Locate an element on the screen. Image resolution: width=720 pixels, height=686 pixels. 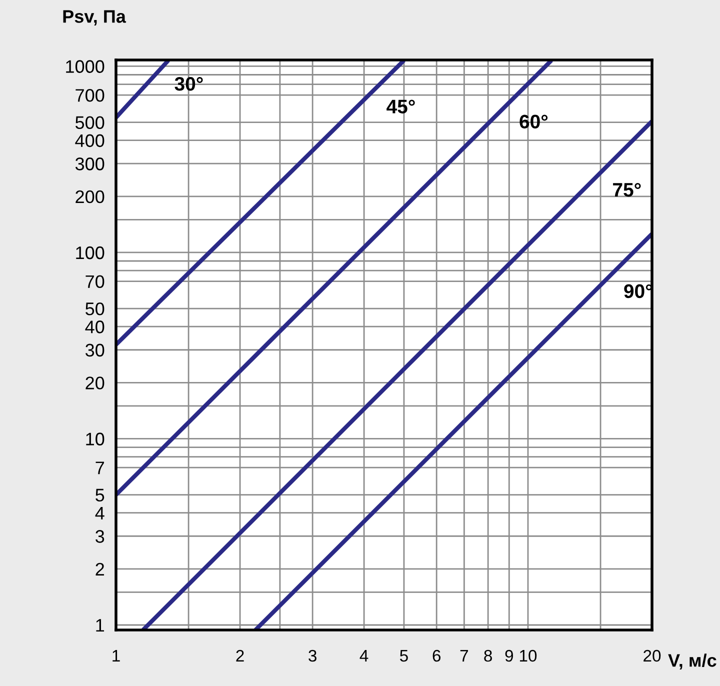
x-tick-label: 20 is located at coordinates (652, 656).